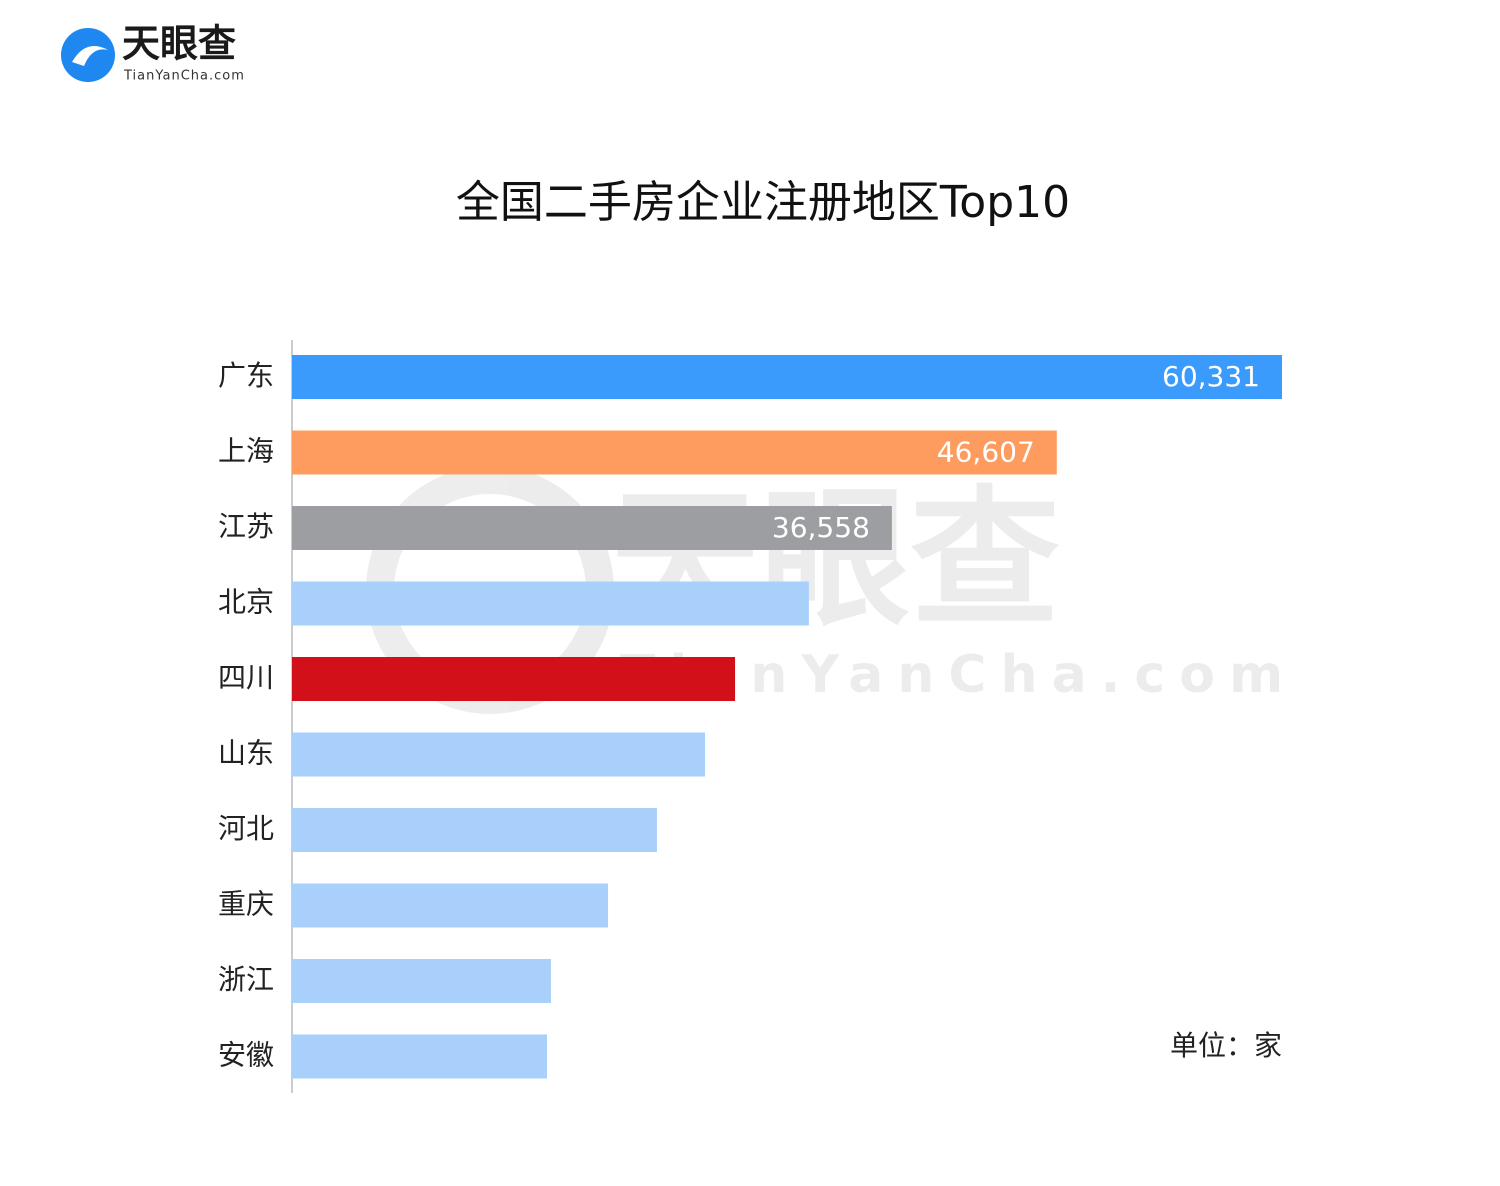 Image resolution: width=1500 pixels, height=1186 pixels. I want to click on value-label: 36,558, so click(821, 527).